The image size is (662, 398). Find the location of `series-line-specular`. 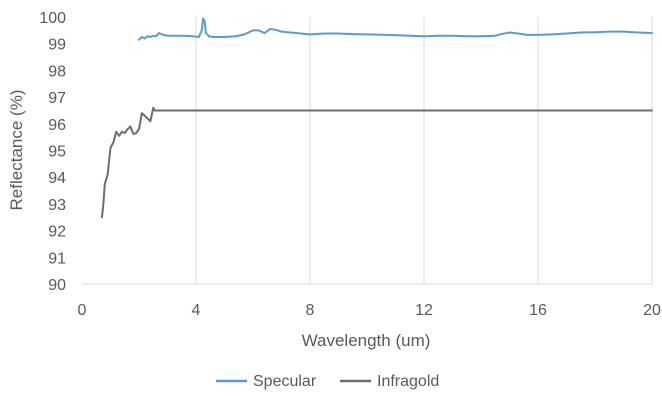

series-line-specular is located at coordinates (395, 29).